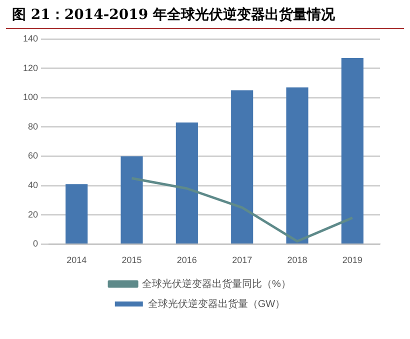  I want to click on x-tick-label: 2014, so click(76, 260).